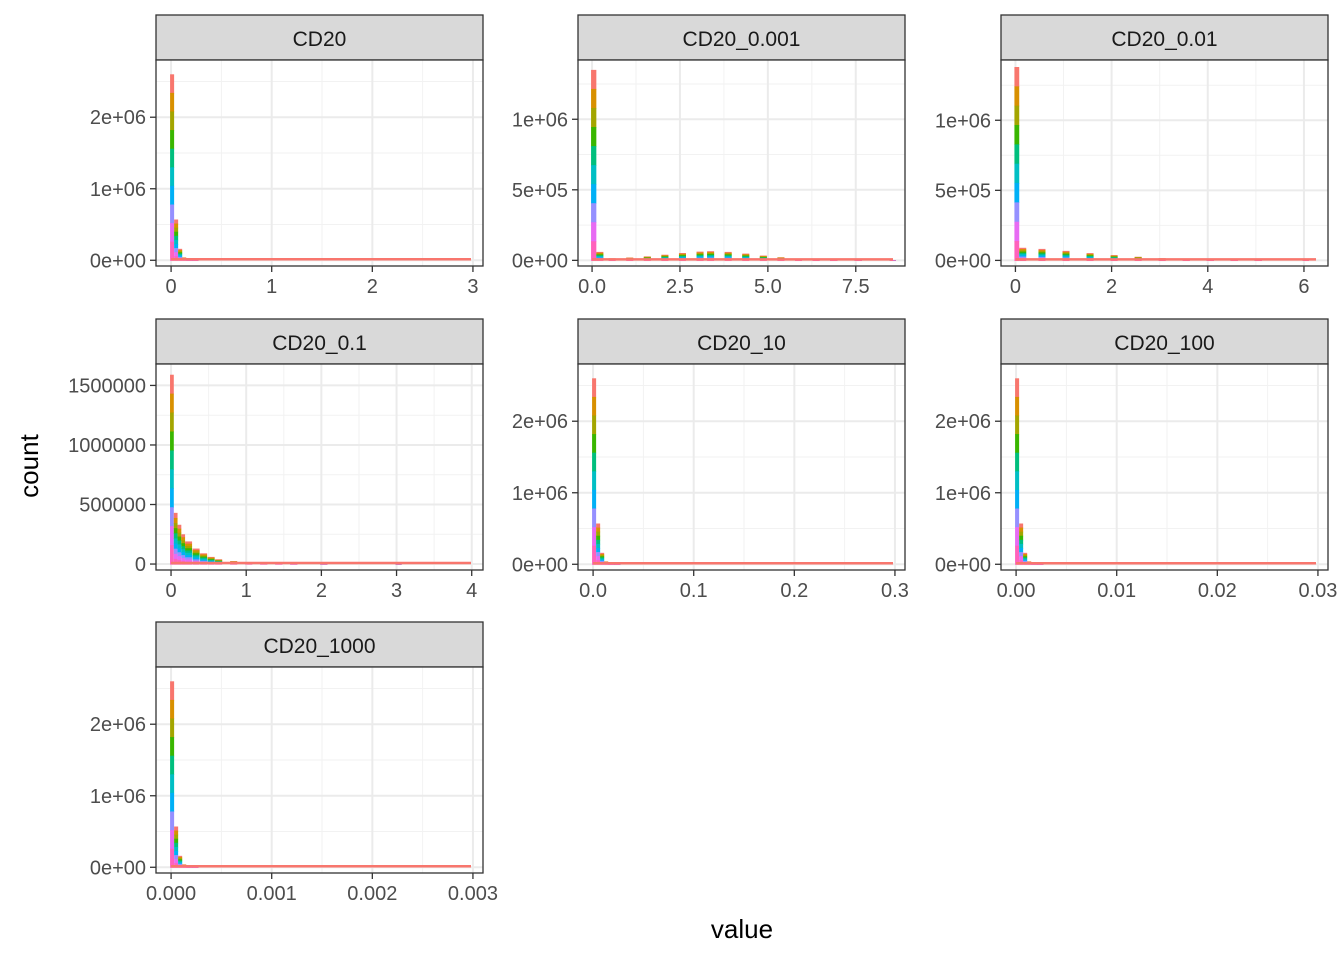  What do you see at coordinates (321, 591) in the screenshot?
I see `x-tick-label: 2` at bounding box center [321, 591].